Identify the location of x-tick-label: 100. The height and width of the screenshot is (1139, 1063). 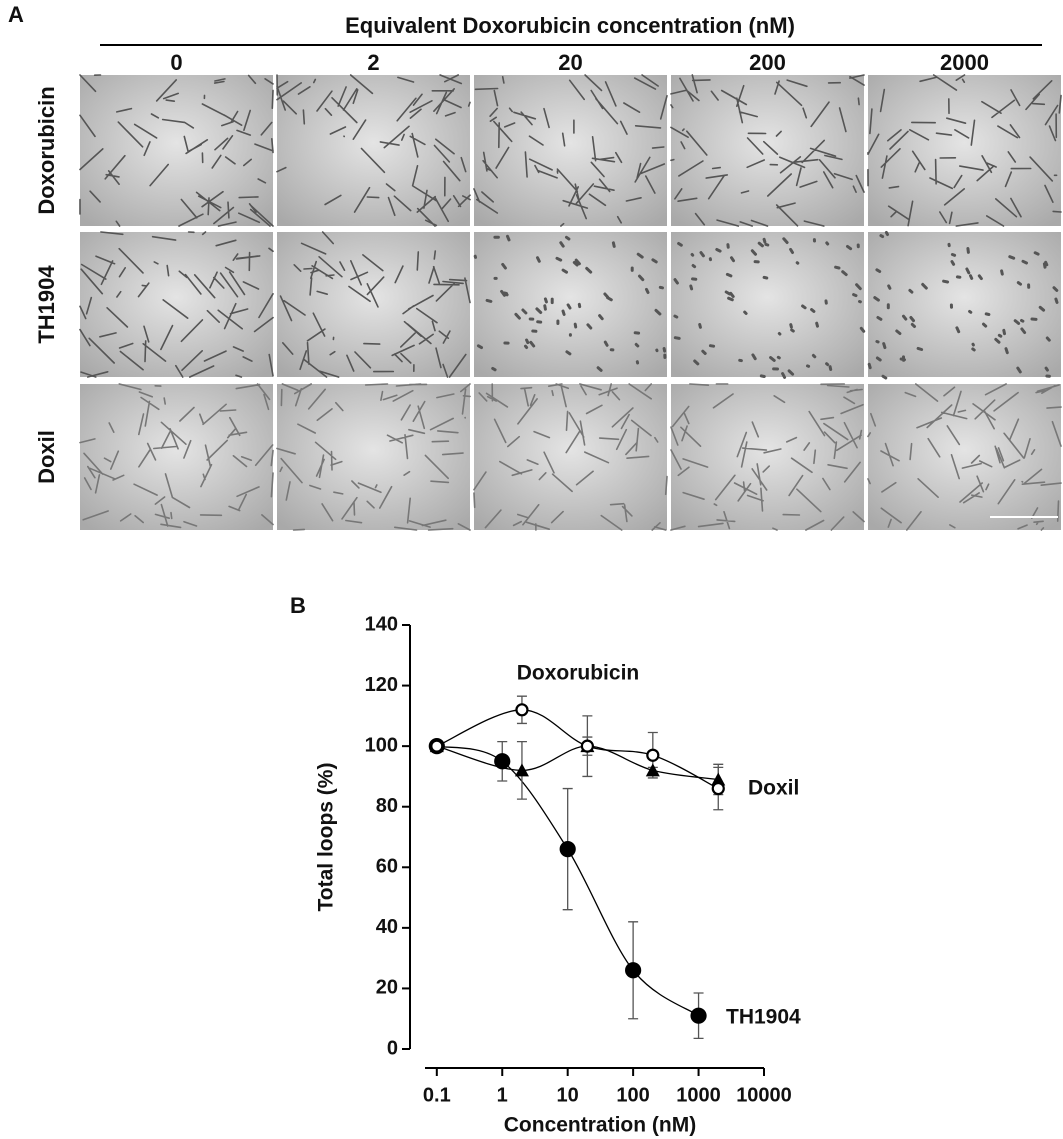
(632, 1095).